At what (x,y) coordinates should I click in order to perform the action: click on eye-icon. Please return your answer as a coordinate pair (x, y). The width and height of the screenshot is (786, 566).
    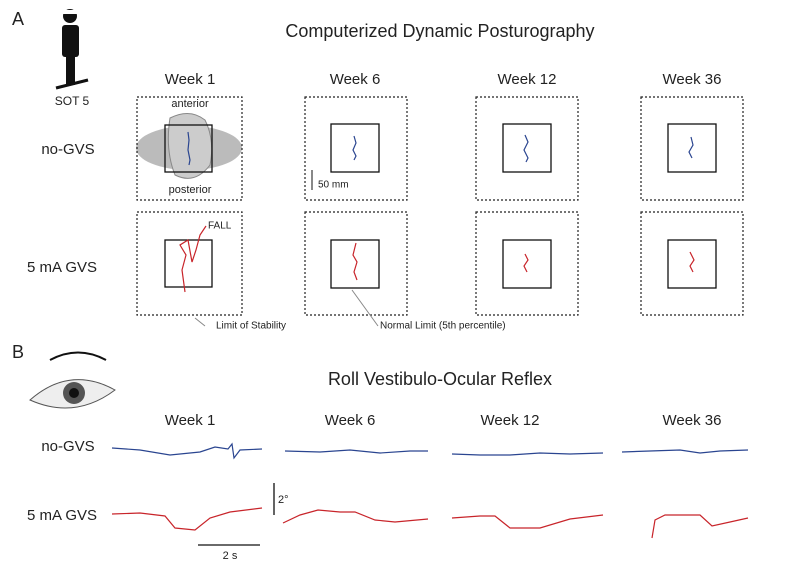
    Looking at the image, I should click on (72, 380).